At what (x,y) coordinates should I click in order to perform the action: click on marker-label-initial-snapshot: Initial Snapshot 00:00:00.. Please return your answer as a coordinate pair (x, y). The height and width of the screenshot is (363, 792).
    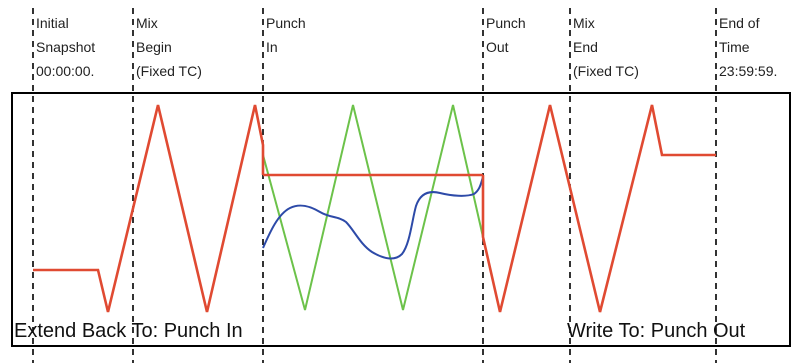
    Looking at the image, I should click on (65, 47).